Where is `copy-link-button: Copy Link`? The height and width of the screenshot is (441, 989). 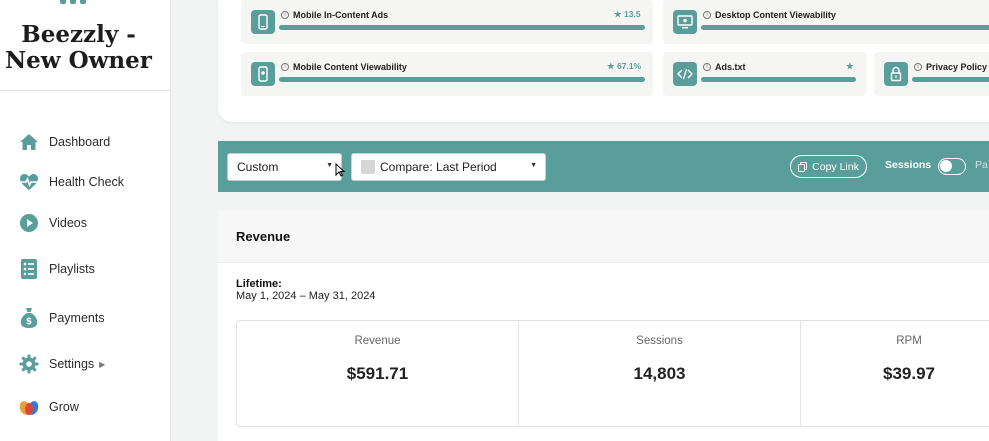 copy-link-button: Copy Link is located at coordinates (828, 166).